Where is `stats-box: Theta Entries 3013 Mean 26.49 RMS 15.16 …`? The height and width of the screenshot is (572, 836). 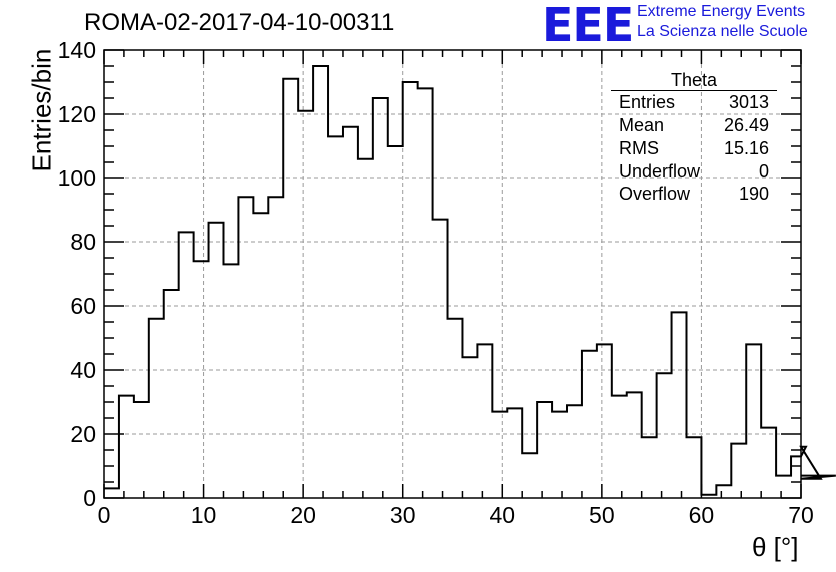 stats-box: Theta Entries 3013 Mean 26.49 RMS 15.16 … is located at coordinates (694, 138).